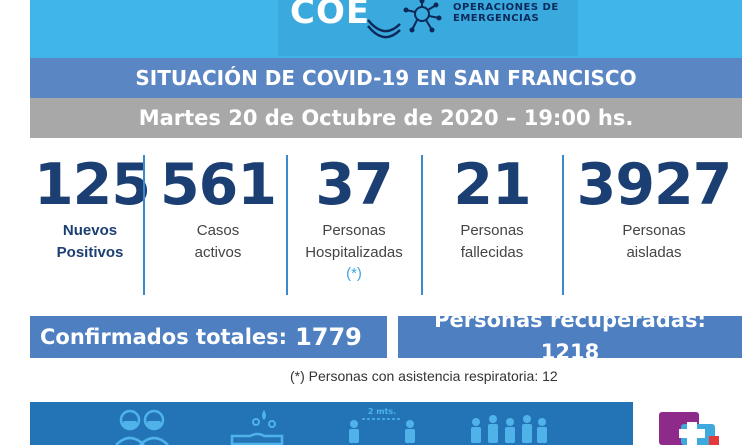 This screenshot has height=445, width=750. I want to click on logo-text: OPERACIONES DE EMERGENCIAS, so click(506, 13).